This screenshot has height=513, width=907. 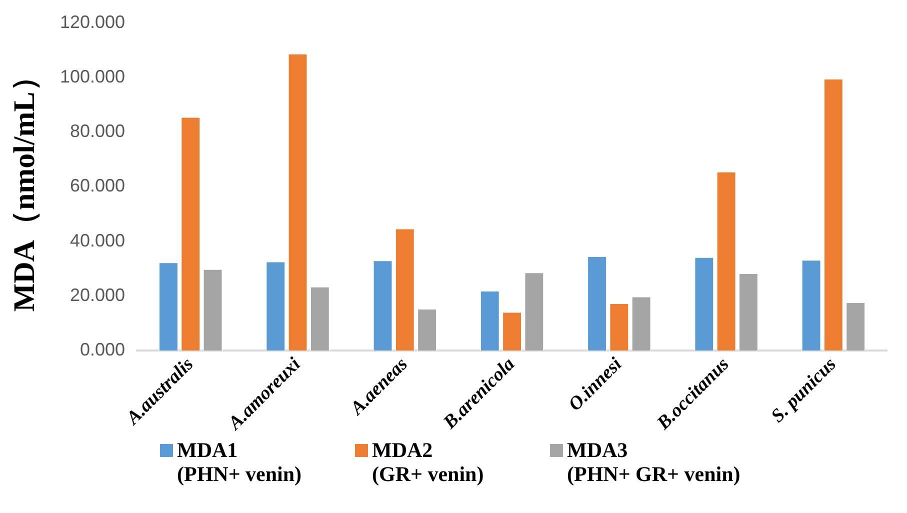 I want to click on y-tick-label: 20.000, so click(x=98, y=294).